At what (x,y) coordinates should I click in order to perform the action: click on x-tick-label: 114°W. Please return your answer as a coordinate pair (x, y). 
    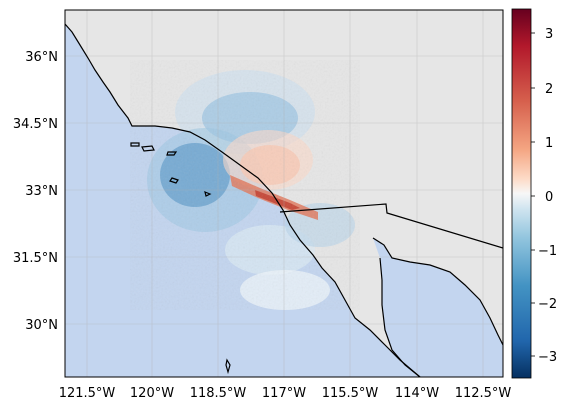
    Looking at the image, I should click on (417, 393).